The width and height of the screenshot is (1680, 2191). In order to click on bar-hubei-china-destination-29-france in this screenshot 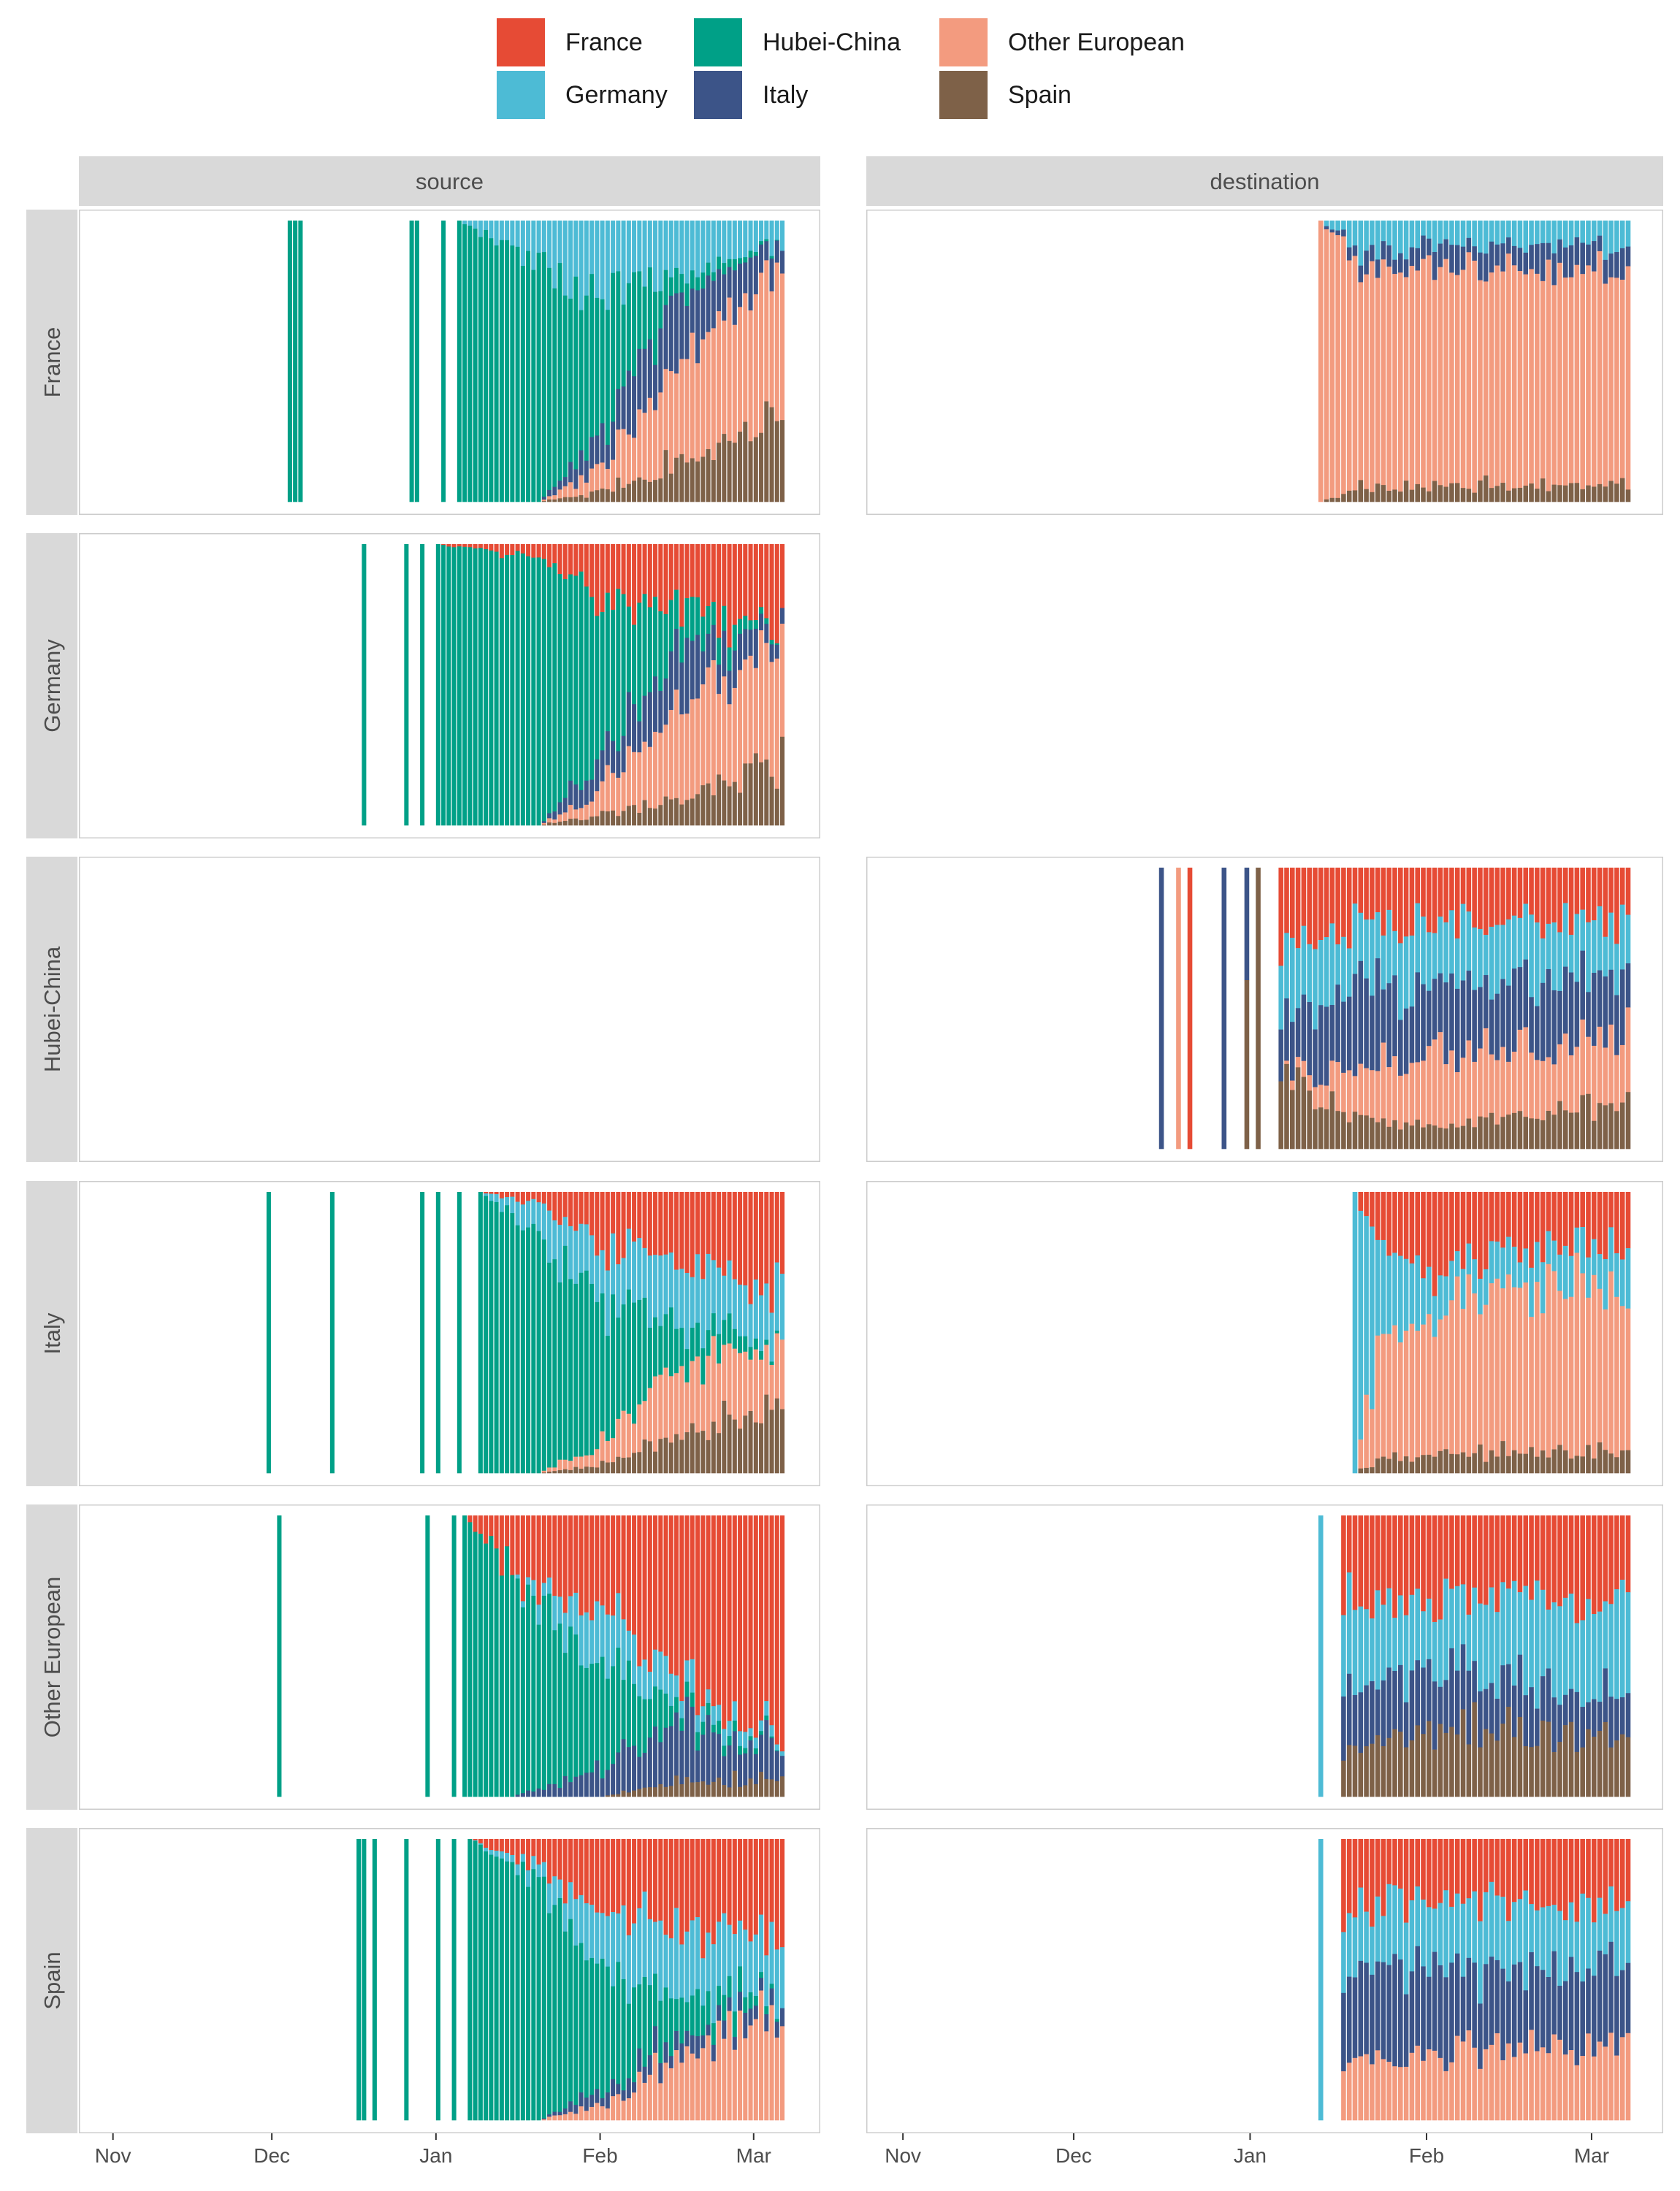, I will do `click(1445, 895)`.